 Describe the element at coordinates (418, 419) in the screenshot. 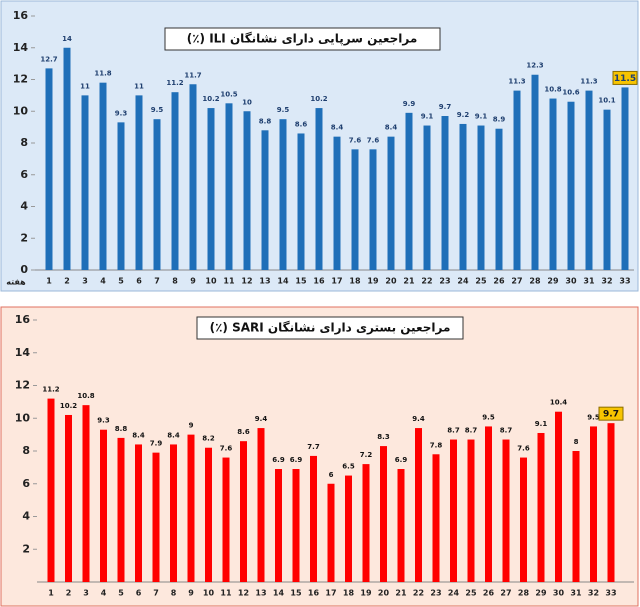

I see `value-label: 9.4` at that location.